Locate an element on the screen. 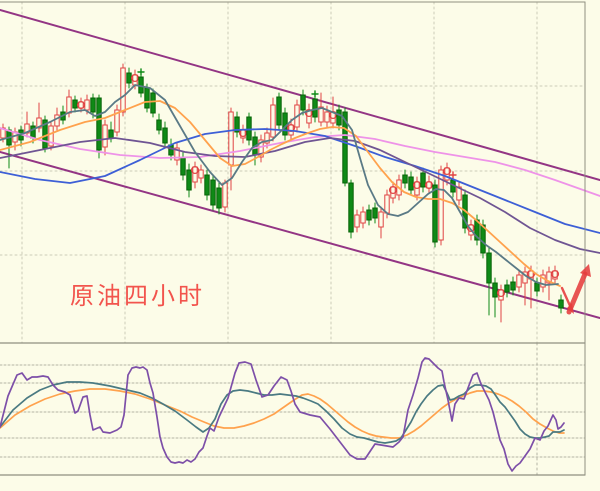  oscillator-k-teal is located at coordinates (282, 412).